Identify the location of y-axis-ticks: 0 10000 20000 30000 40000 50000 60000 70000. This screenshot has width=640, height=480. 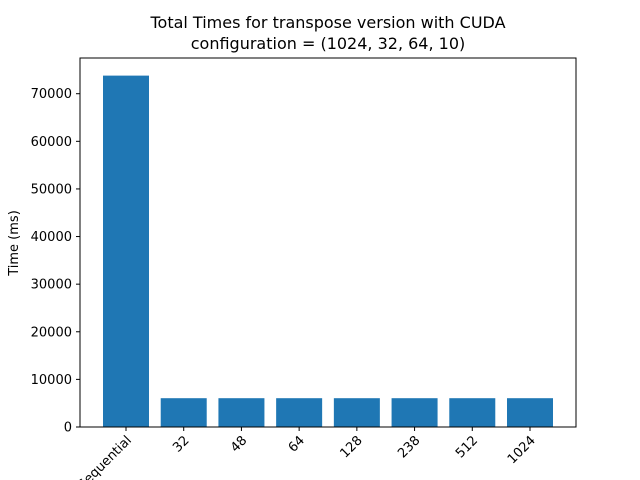
(55, 261).